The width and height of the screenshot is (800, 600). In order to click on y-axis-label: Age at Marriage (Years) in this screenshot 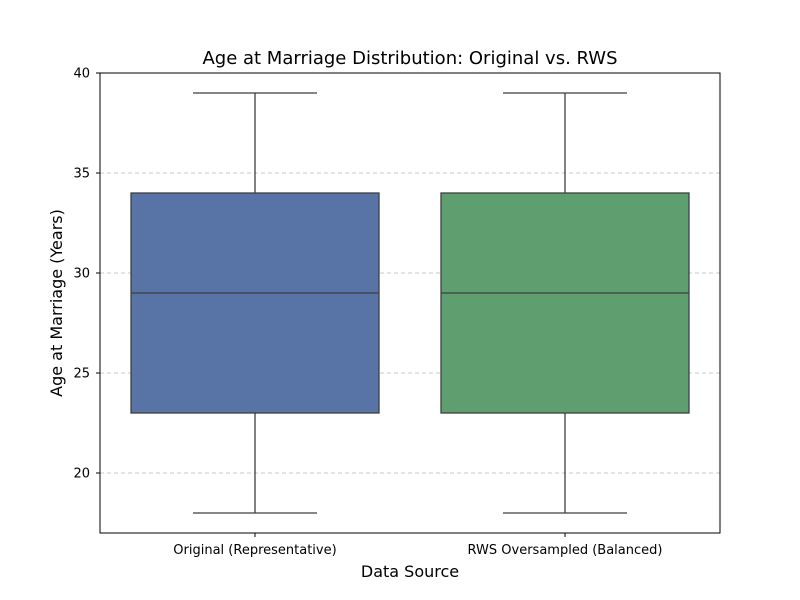, I will do `click(56, 303)`.